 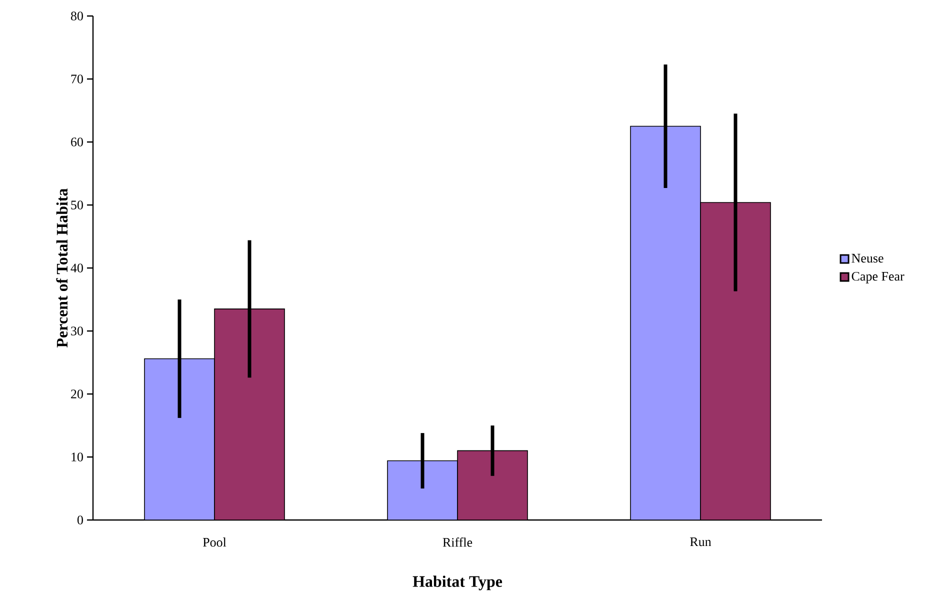 What do you see at coordinates (457, 542) in the screenshot?
I see `x-tick-label: Riffle` at bounding box center [457, 542].